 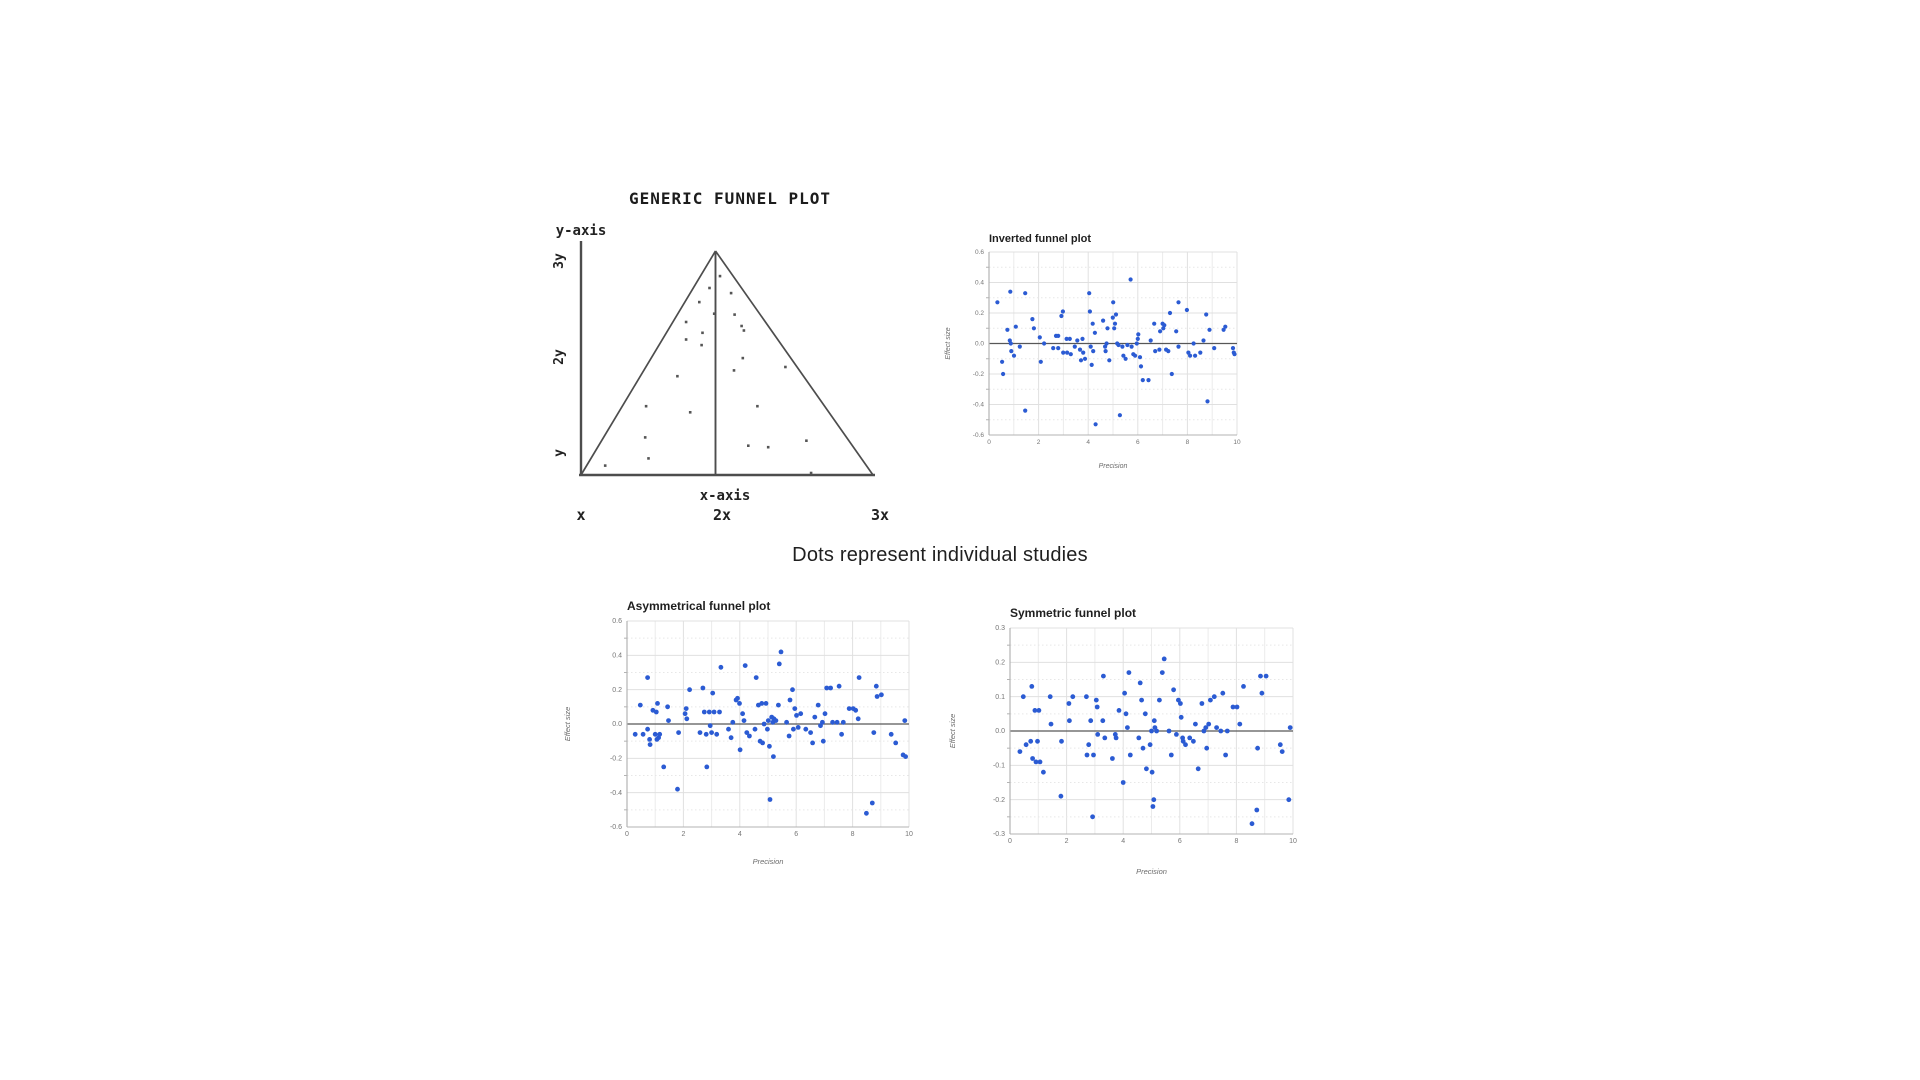 What do you see at coordinates (1000, 697) in the screenshot?
I see `y-tick-label: 0.1` at bounding box center [1000, 697].